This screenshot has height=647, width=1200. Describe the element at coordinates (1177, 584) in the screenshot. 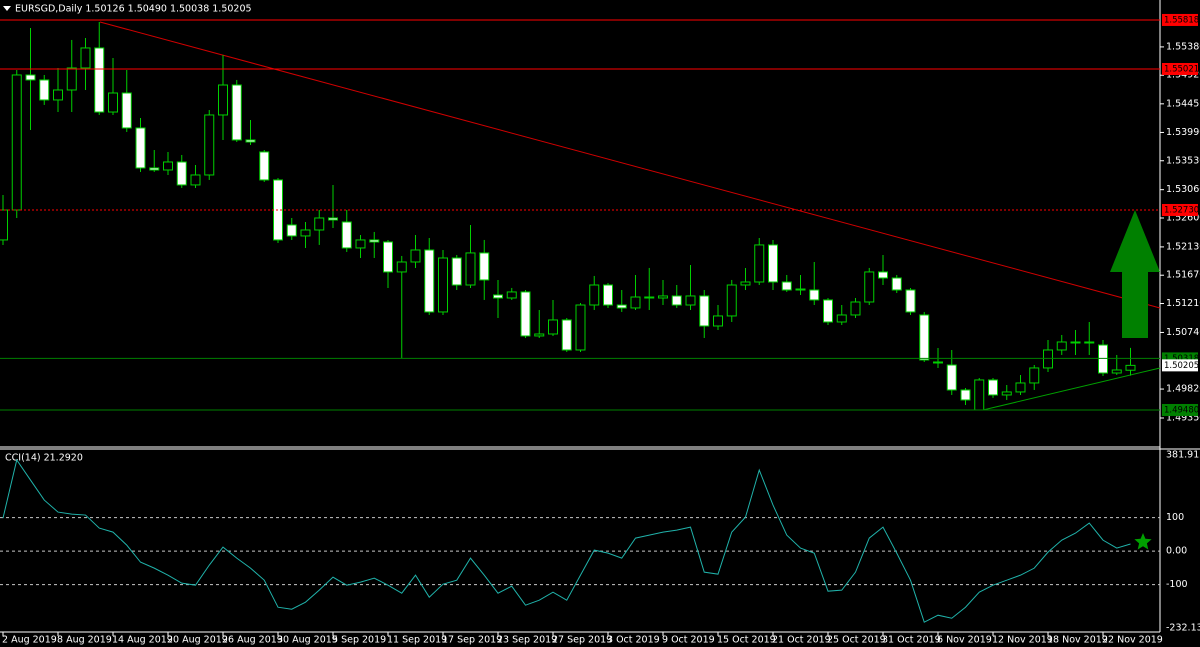

I see `y-tick-label: -100` at that location.